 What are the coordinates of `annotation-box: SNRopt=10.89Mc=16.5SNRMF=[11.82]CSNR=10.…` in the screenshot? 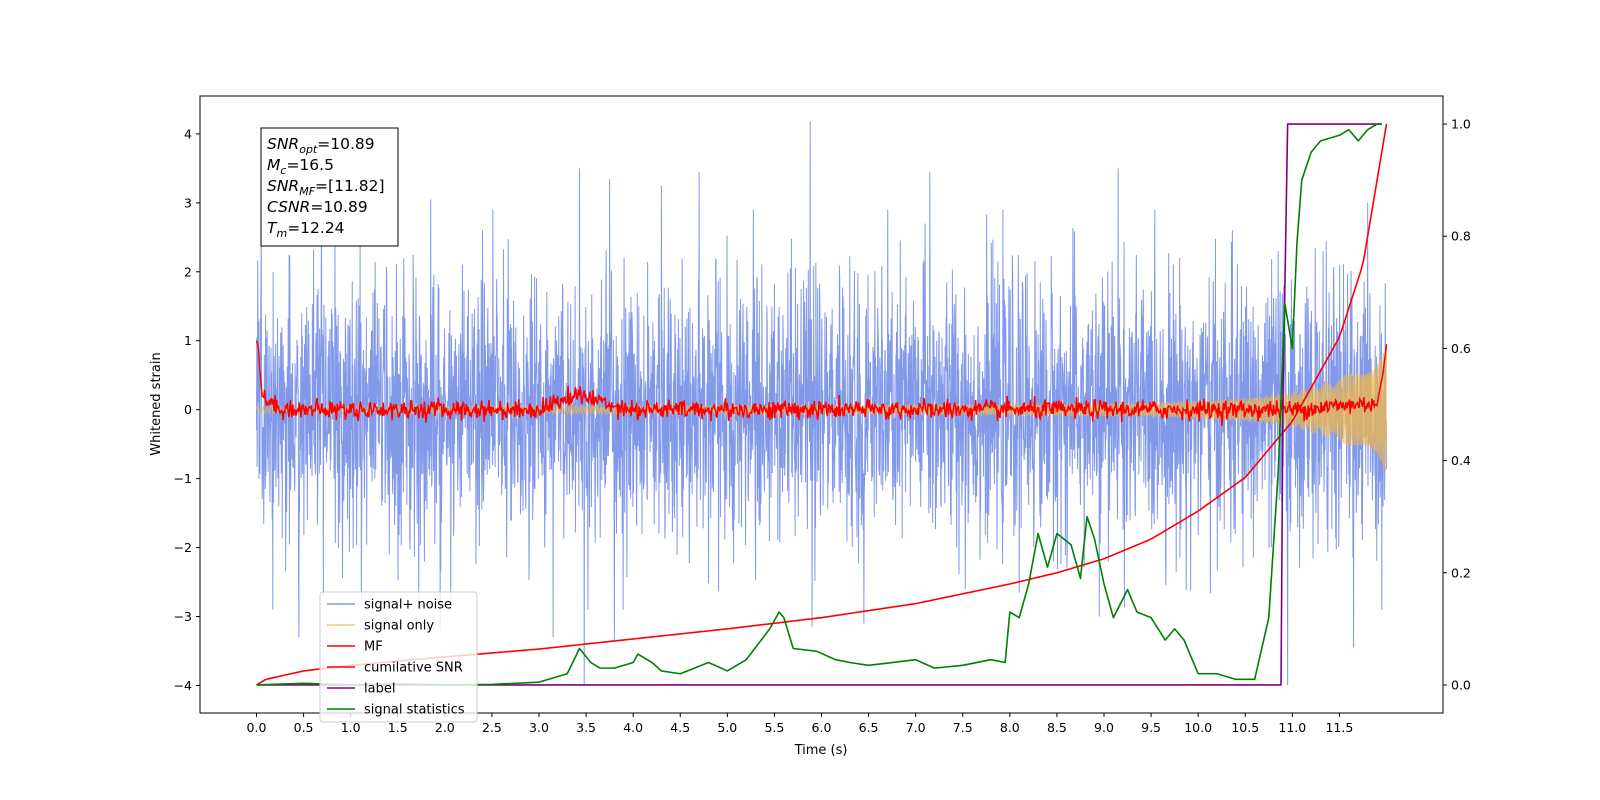 It's located at (329, 187).